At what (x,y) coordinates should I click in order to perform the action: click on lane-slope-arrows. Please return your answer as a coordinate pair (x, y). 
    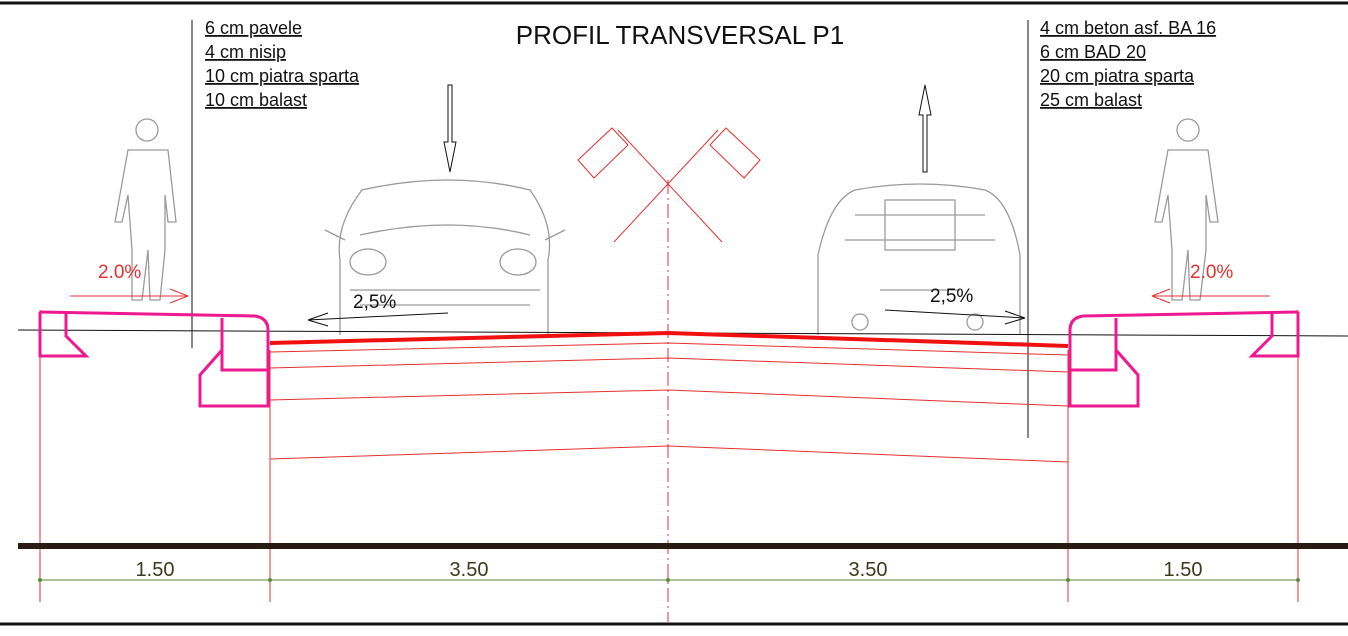
    Looking at the image, I should click on (666, 318).